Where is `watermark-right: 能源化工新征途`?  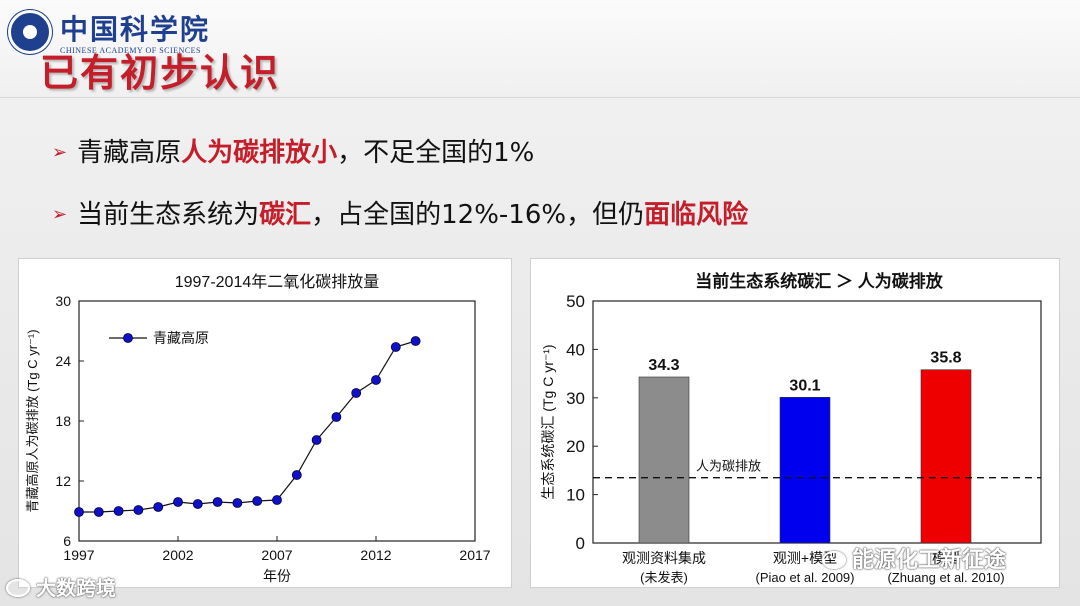 watermark-right: 能源化工新征途 is located at coordinates (914, 558).